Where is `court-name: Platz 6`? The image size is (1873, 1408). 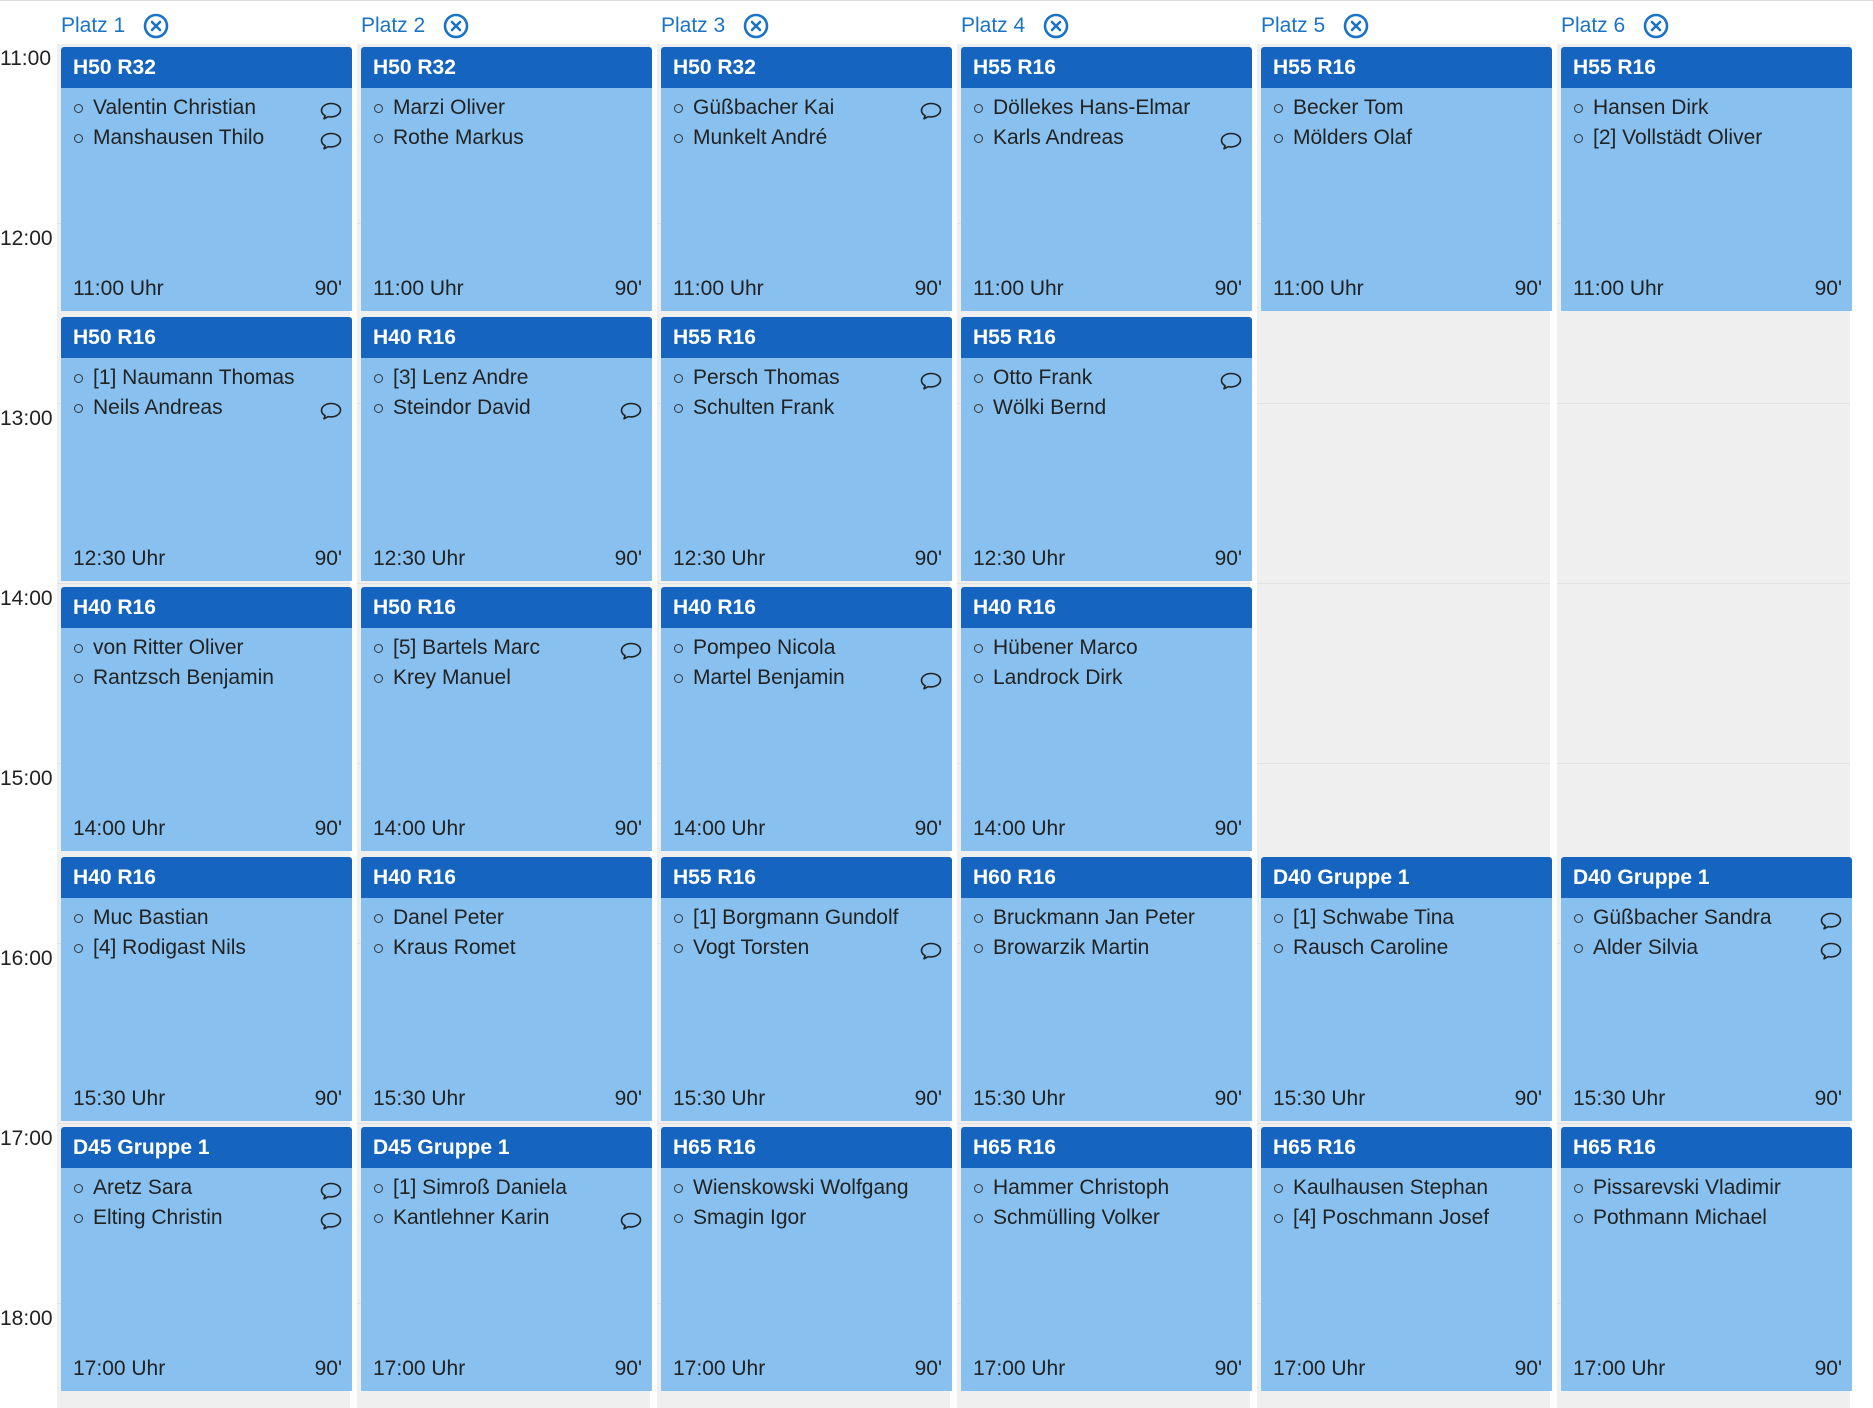 court-name: Platz 6 is located at coordinates (1593, 25).